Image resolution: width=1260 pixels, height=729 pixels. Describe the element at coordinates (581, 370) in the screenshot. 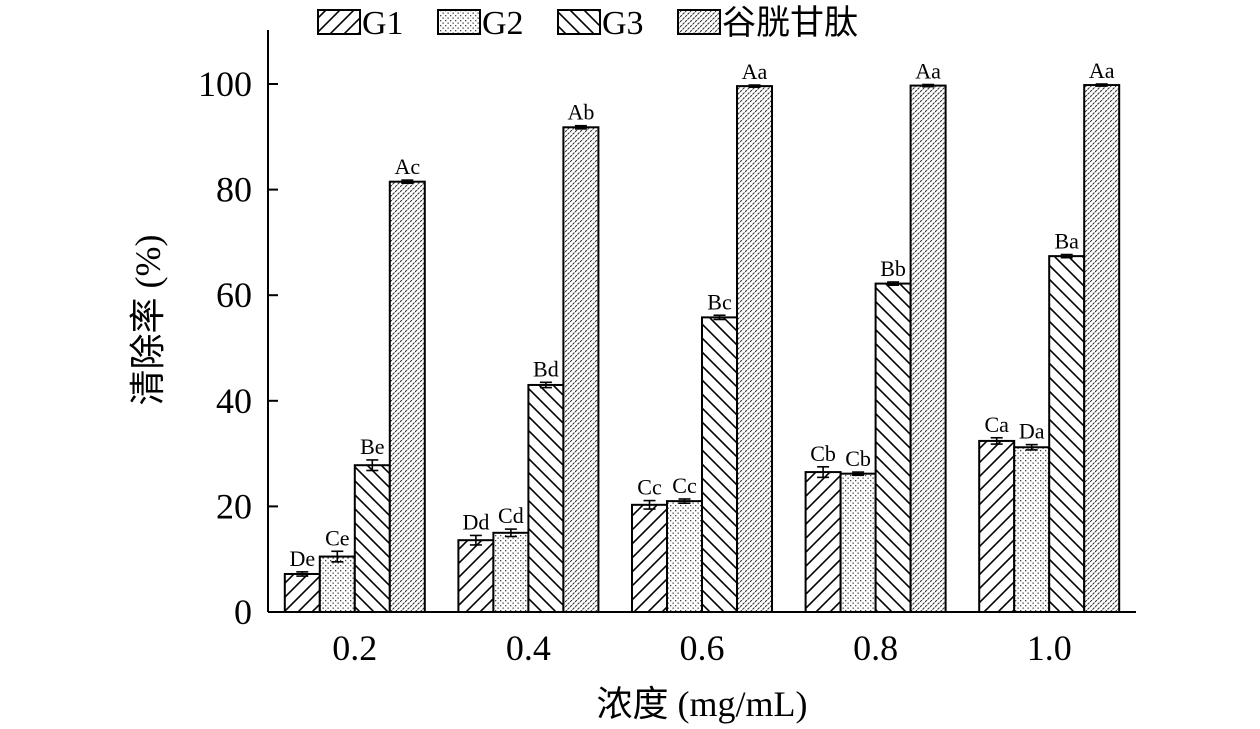

I see `bar-谷胱甘肽-0.4` at that location.